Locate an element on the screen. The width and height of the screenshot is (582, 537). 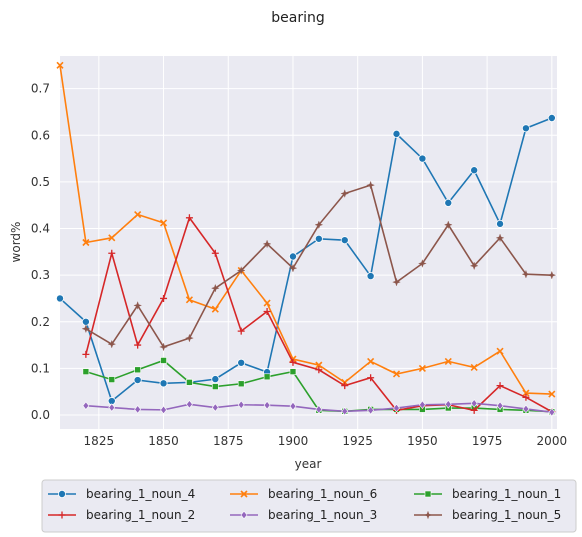
y-tick-label: 0.5 is located at coordinates (40, 182).